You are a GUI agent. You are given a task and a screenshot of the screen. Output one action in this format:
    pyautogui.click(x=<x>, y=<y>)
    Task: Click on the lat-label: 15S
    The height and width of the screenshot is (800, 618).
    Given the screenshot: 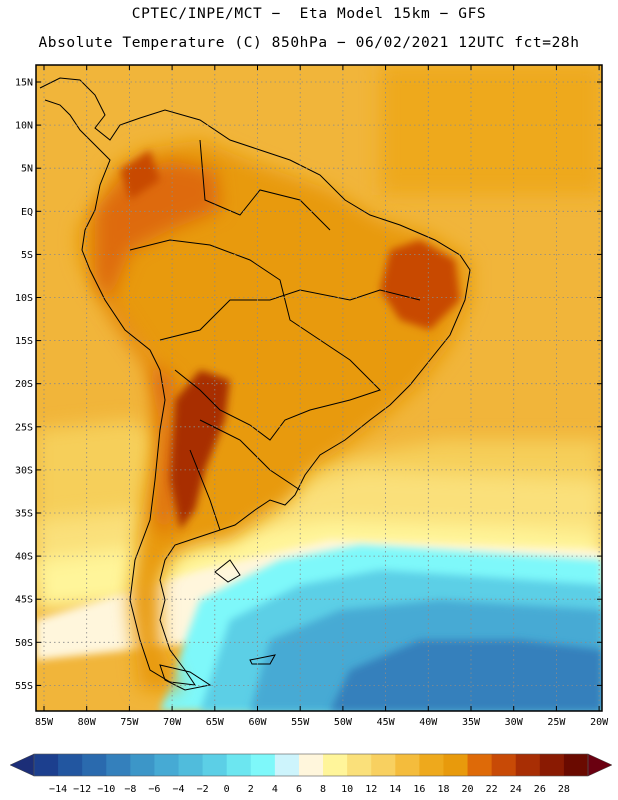 What is the action you would take?
    pyautogui.click(x=24, y=341)
    